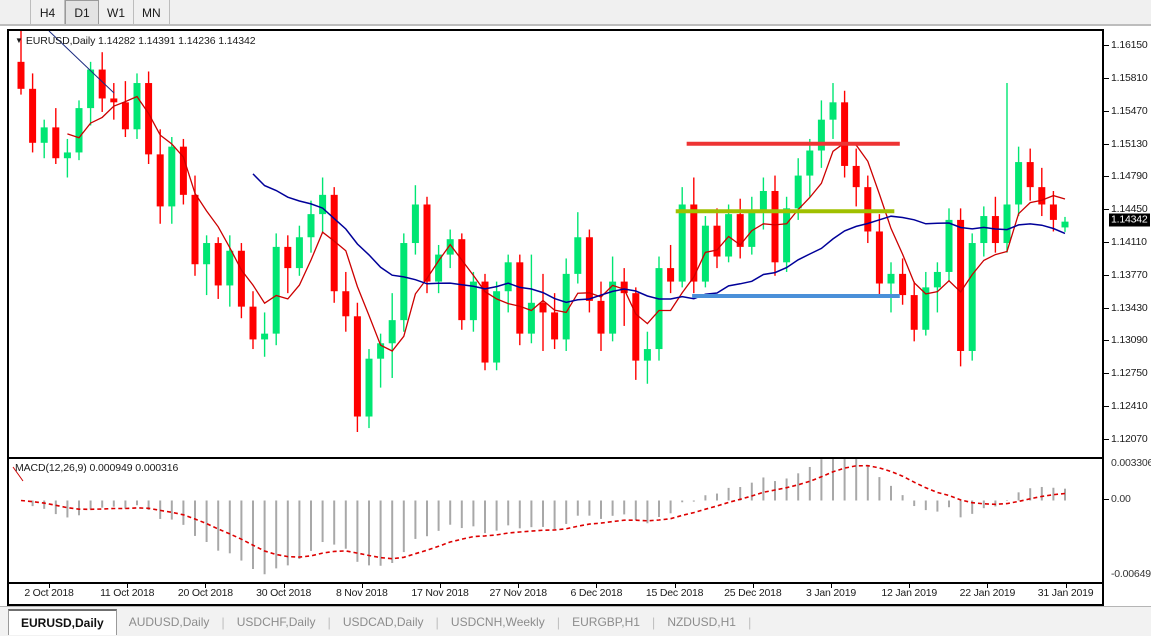  What do you see at coordinates (831, 593) in the screenshot?
I see `date-axis-label: 3 Jan 2019` at bounding box center [831, 593].